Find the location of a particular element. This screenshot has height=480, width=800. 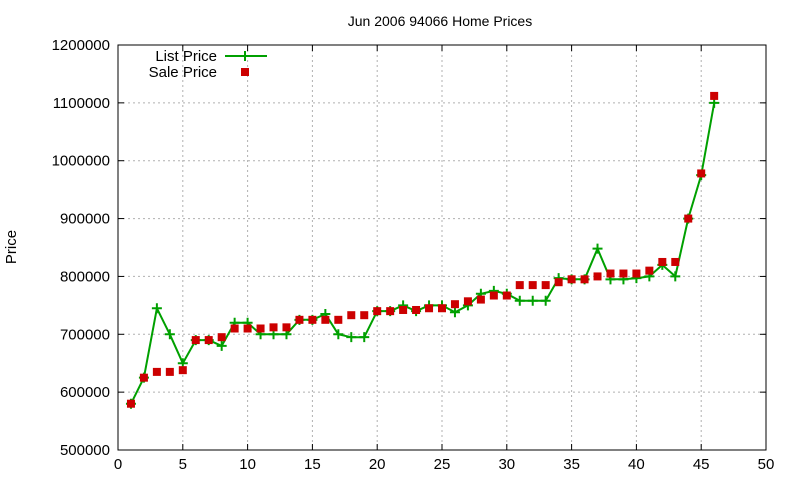

x-tick-label: 40 is located at coordinates (636, 464).